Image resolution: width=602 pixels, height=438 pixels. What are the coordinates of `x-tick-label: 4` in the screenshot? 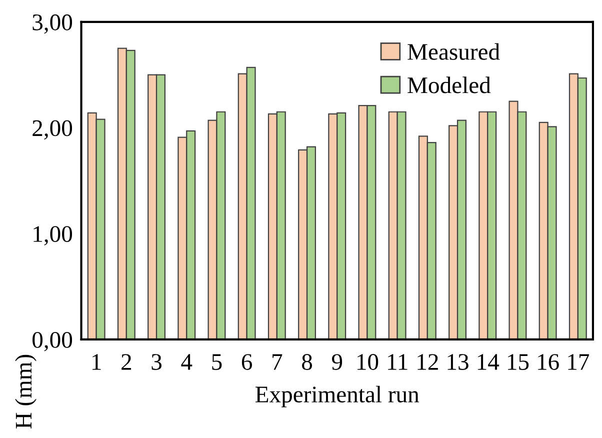 It's located at (186, 362).